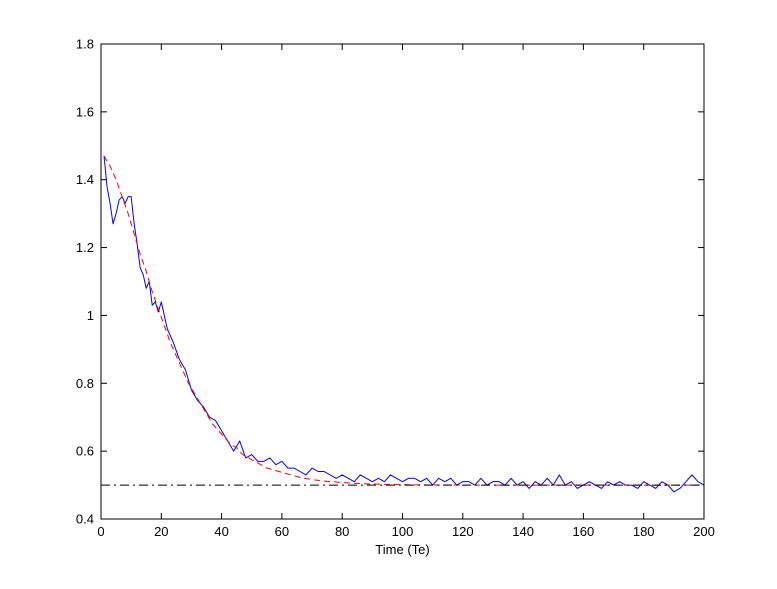 Image resolution: width=777 pixels, height=589 pixels. I want to click on y-tick-label: 1.4, so click(85, 179).